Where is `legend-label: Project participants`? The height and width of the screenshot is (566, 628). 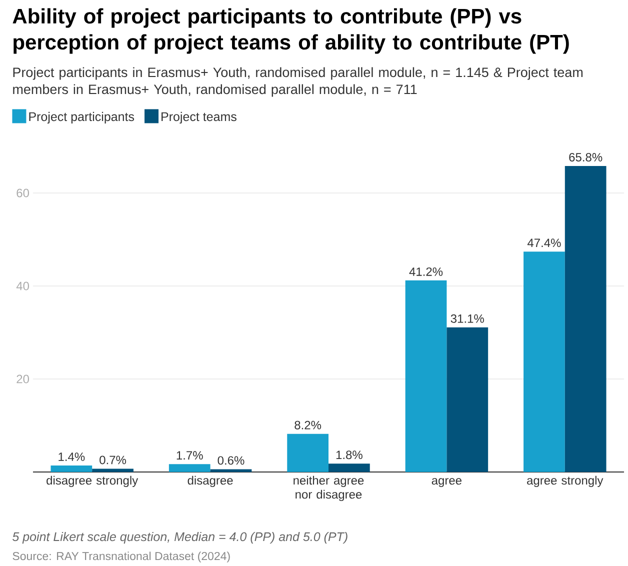
legend-label: Project participants is located at coordinates (81, 118).